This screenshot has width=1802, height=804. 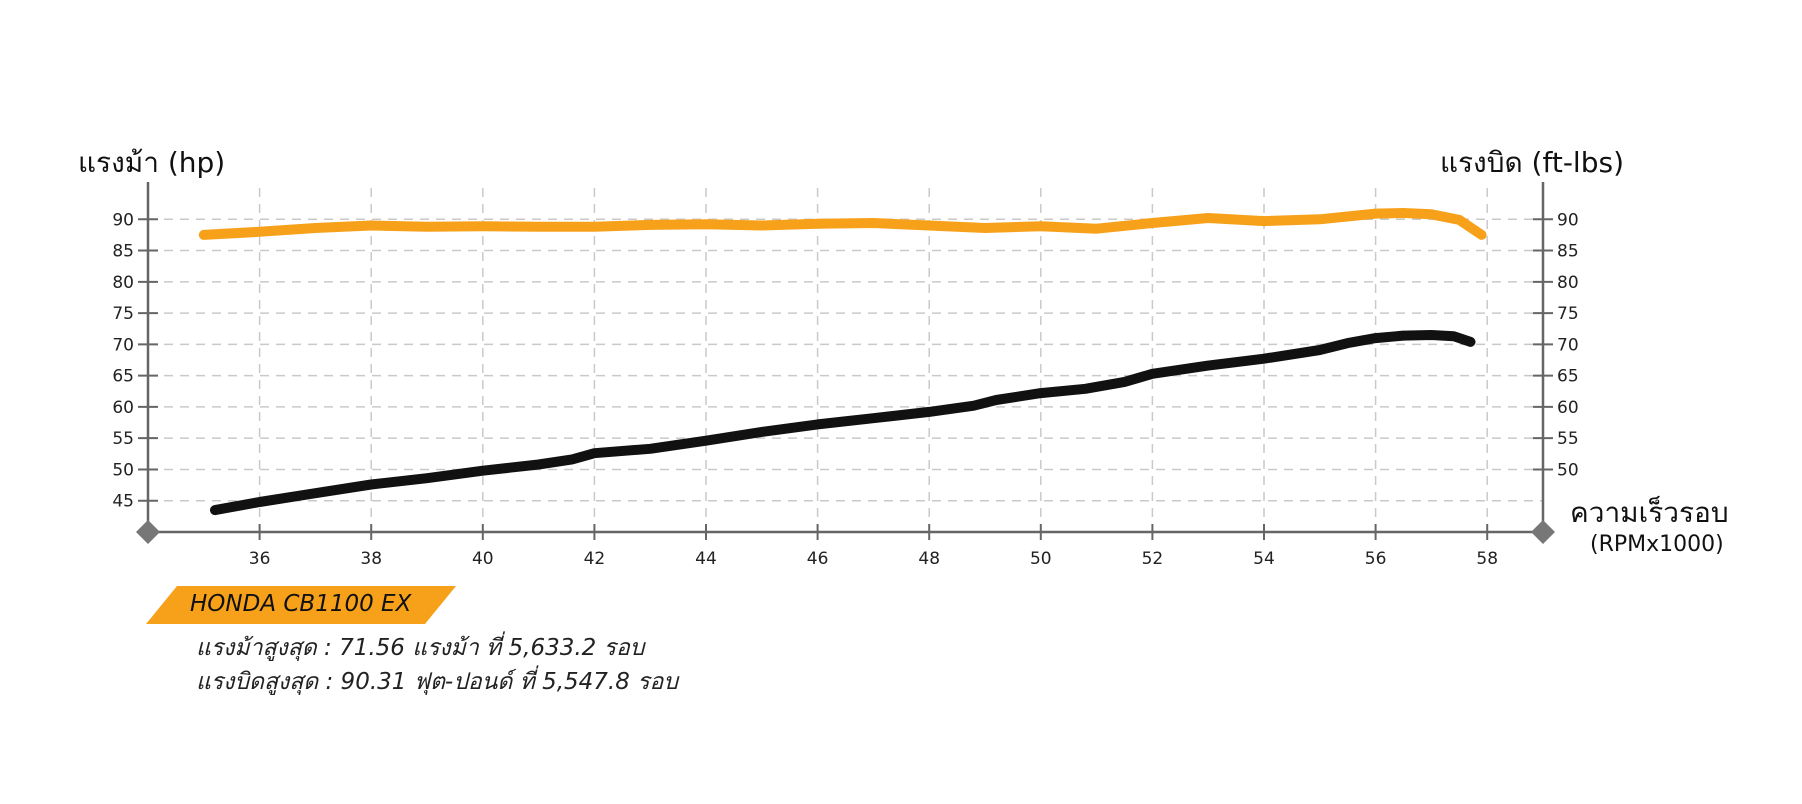 I want to click on model-name: HONDA CB1100 EX, so click(x=301, y=604).